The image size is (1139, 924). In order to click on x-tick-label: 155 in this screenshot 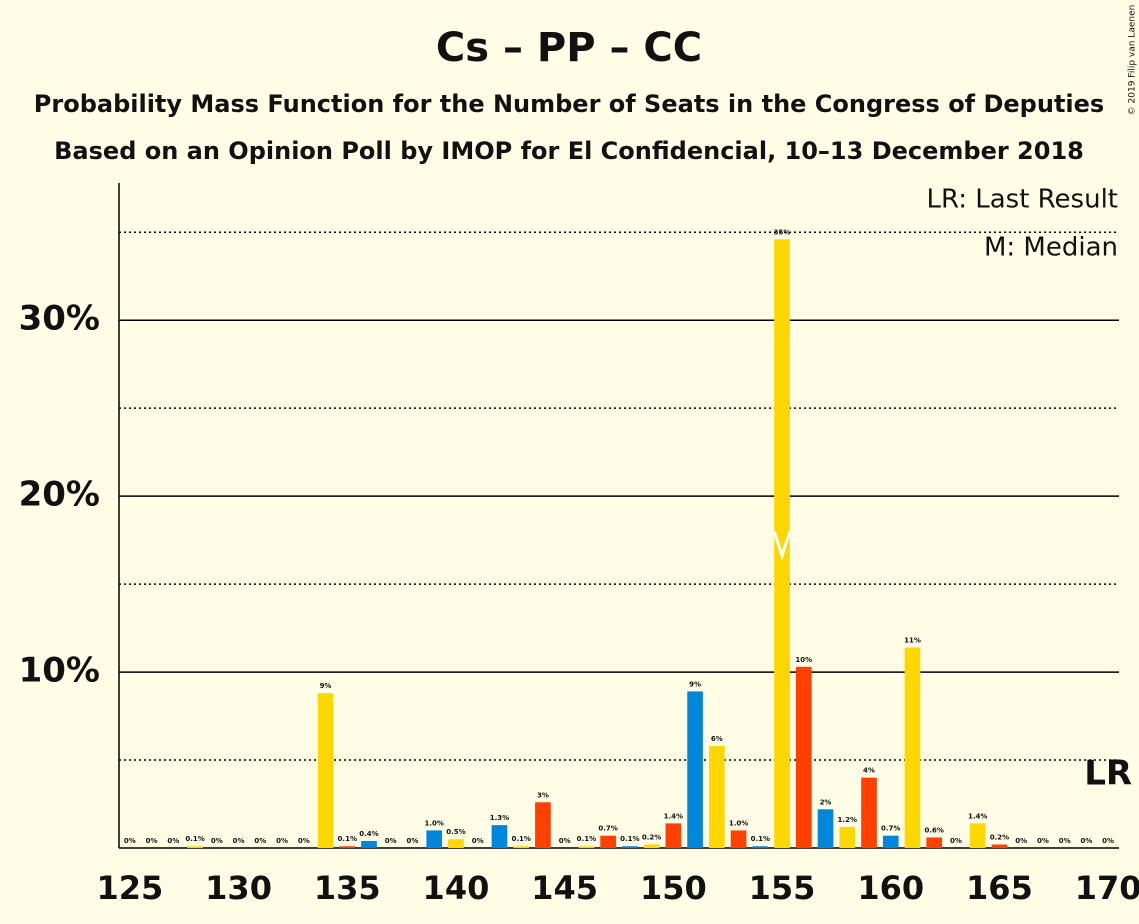, I will do `click(782, 888)`.